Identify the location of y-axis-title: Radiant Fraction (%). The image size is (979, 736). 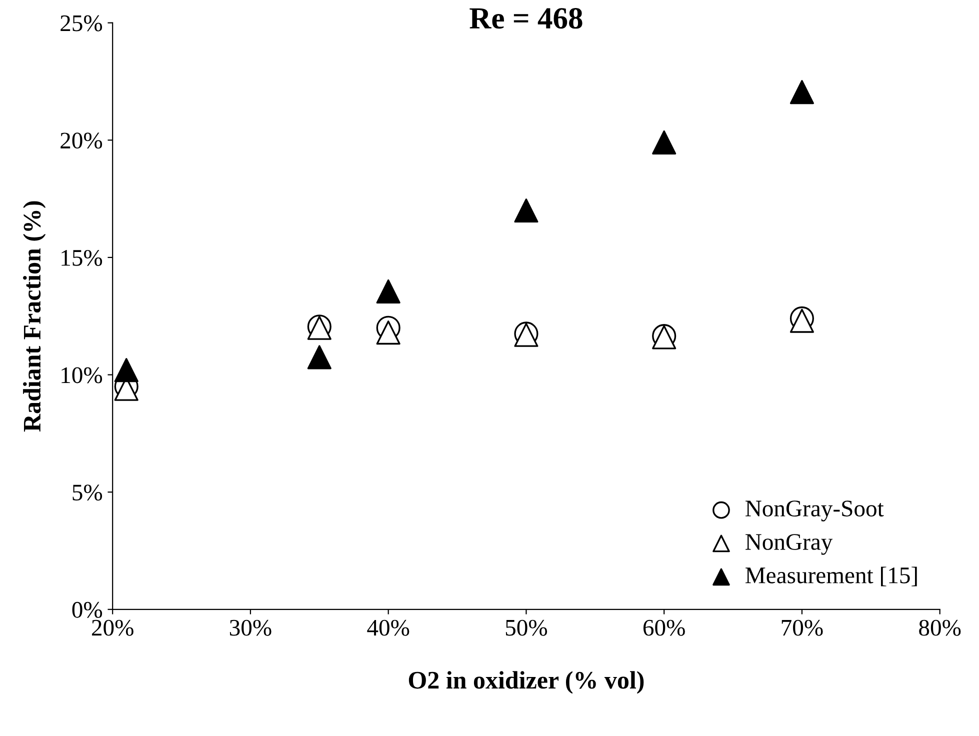
(34, 316).